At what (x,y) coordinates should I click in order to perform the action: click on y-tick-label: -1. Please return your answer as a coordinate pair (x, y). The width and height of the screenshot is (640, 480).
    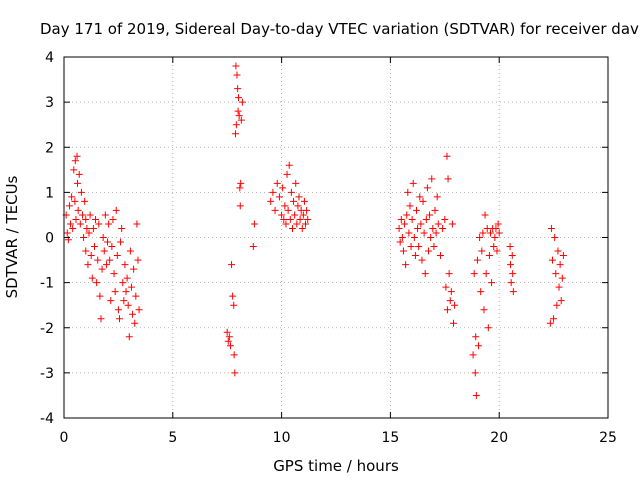
    Looking at the image, I should click on (47, 284).